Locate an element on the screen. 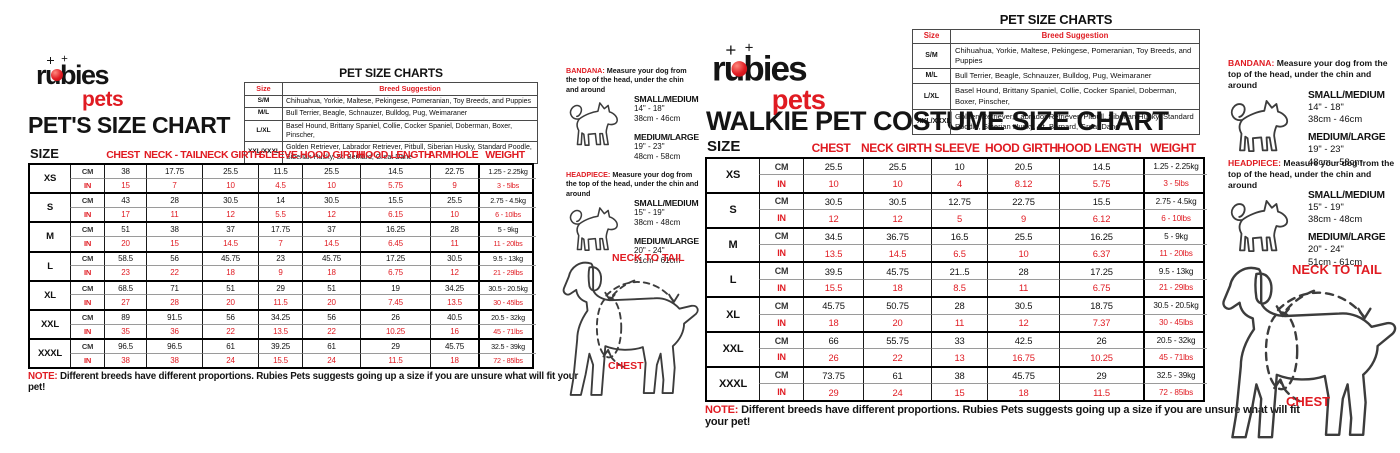 The height and width of the screenshot is (453, 1400). size-label-cell: XL is located at coordinates (50, 295).